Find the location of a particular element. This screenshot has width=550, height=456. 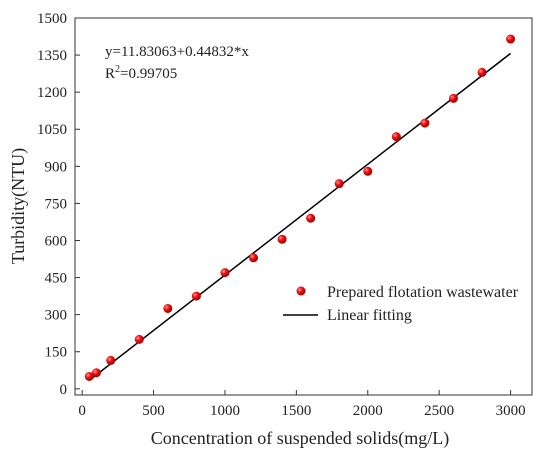

x-tick-label: 1500 is located at coordinates (296, 411).